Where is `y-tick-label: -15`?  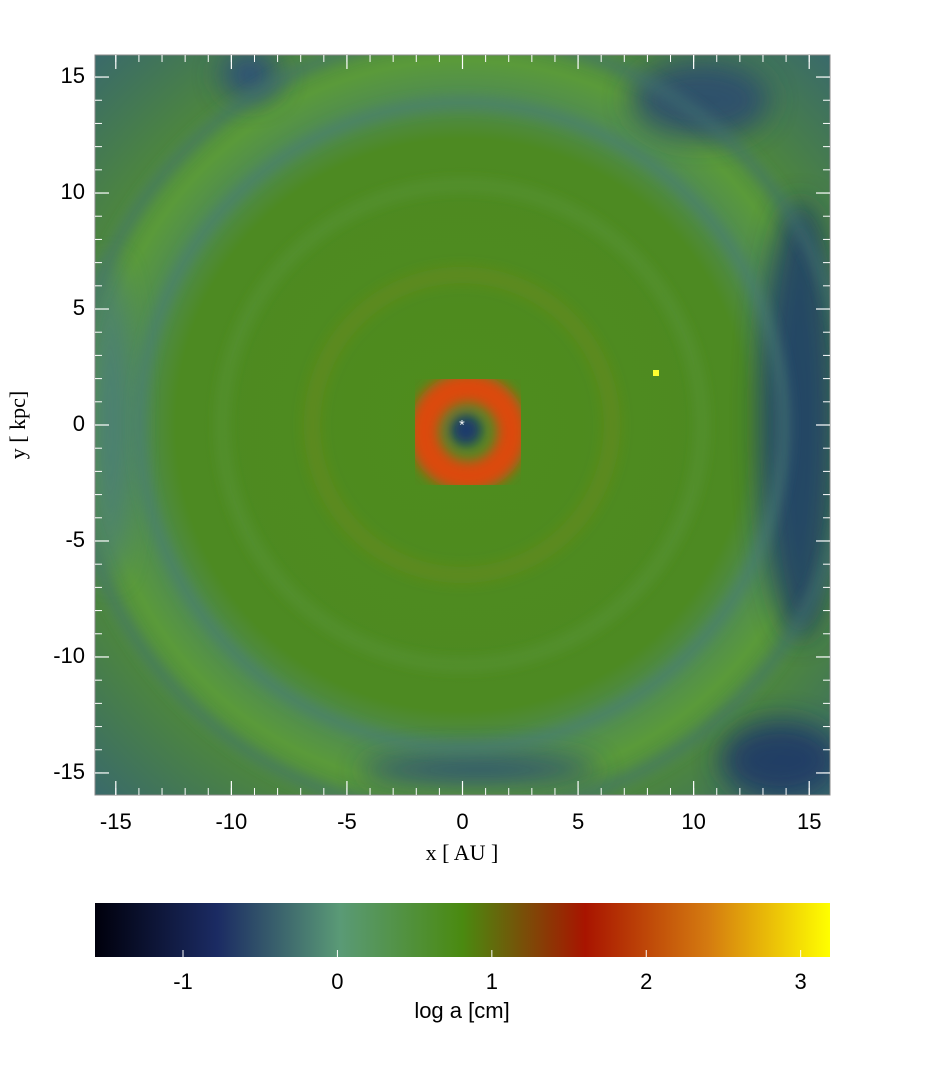
y-tick-label: -15 is located at coordinates (69, 771).